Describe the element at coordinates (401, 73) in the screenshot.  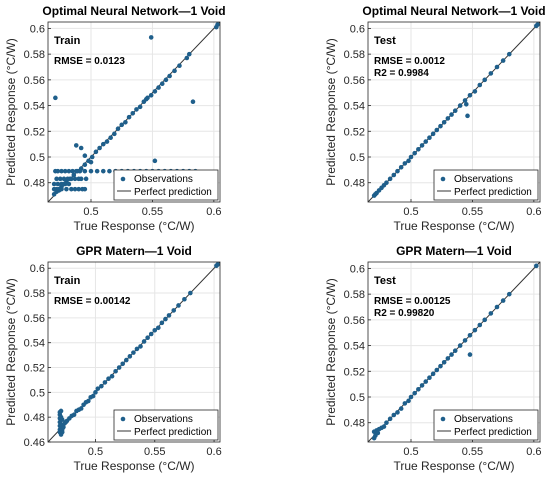
I see `metric-annotation: R2 = 0.9984` at that location.